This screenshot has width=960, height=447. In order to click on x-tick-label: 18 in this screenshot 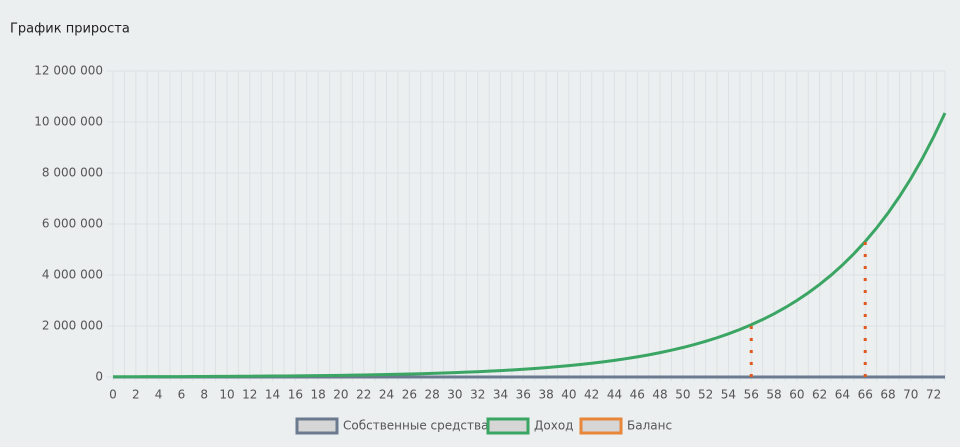, I will do `click(318, 395)`.